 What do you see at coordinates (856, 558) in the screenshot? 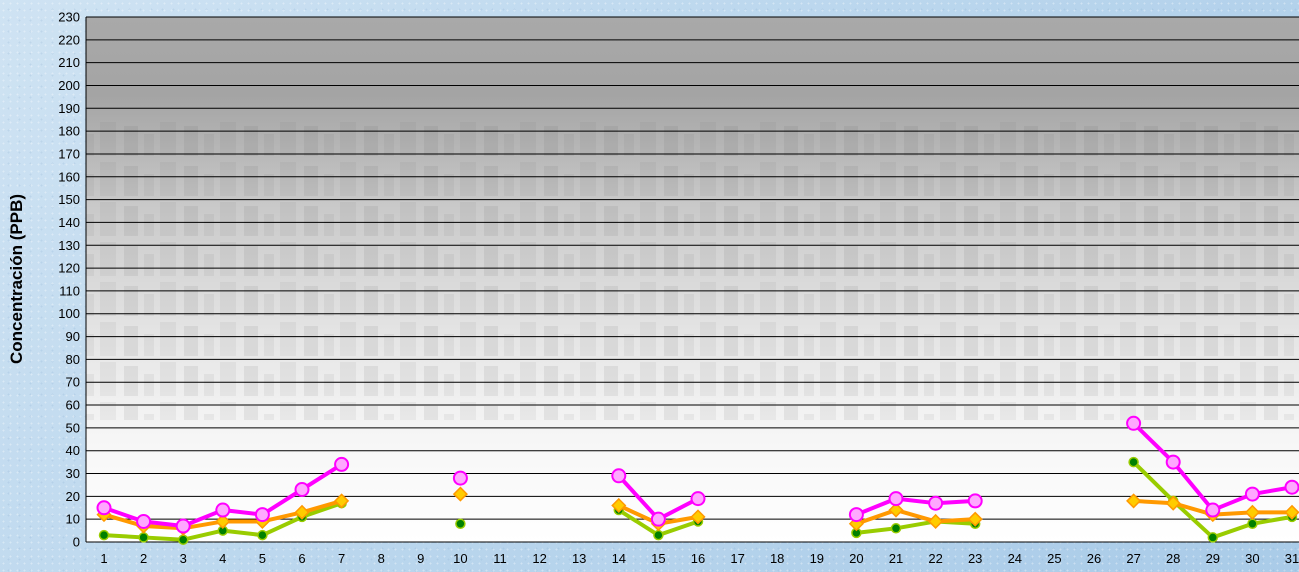
I see `x-tick-label: 20` at bounding box center [856, 558].